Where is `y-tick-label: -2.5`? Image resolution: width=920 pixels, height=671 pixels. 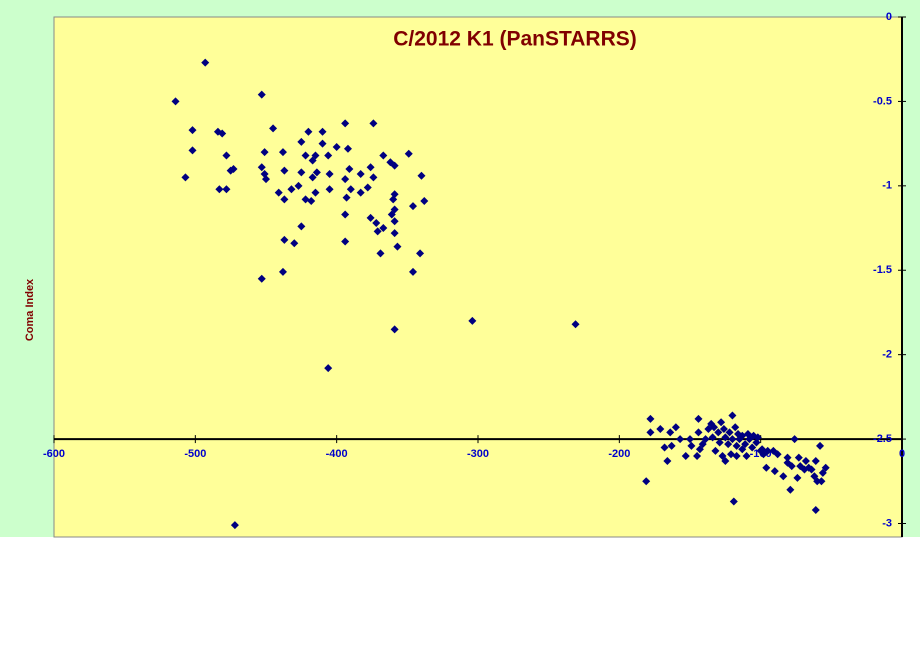 y-tick-label: -2.5 is located at coordinates (882, 439).